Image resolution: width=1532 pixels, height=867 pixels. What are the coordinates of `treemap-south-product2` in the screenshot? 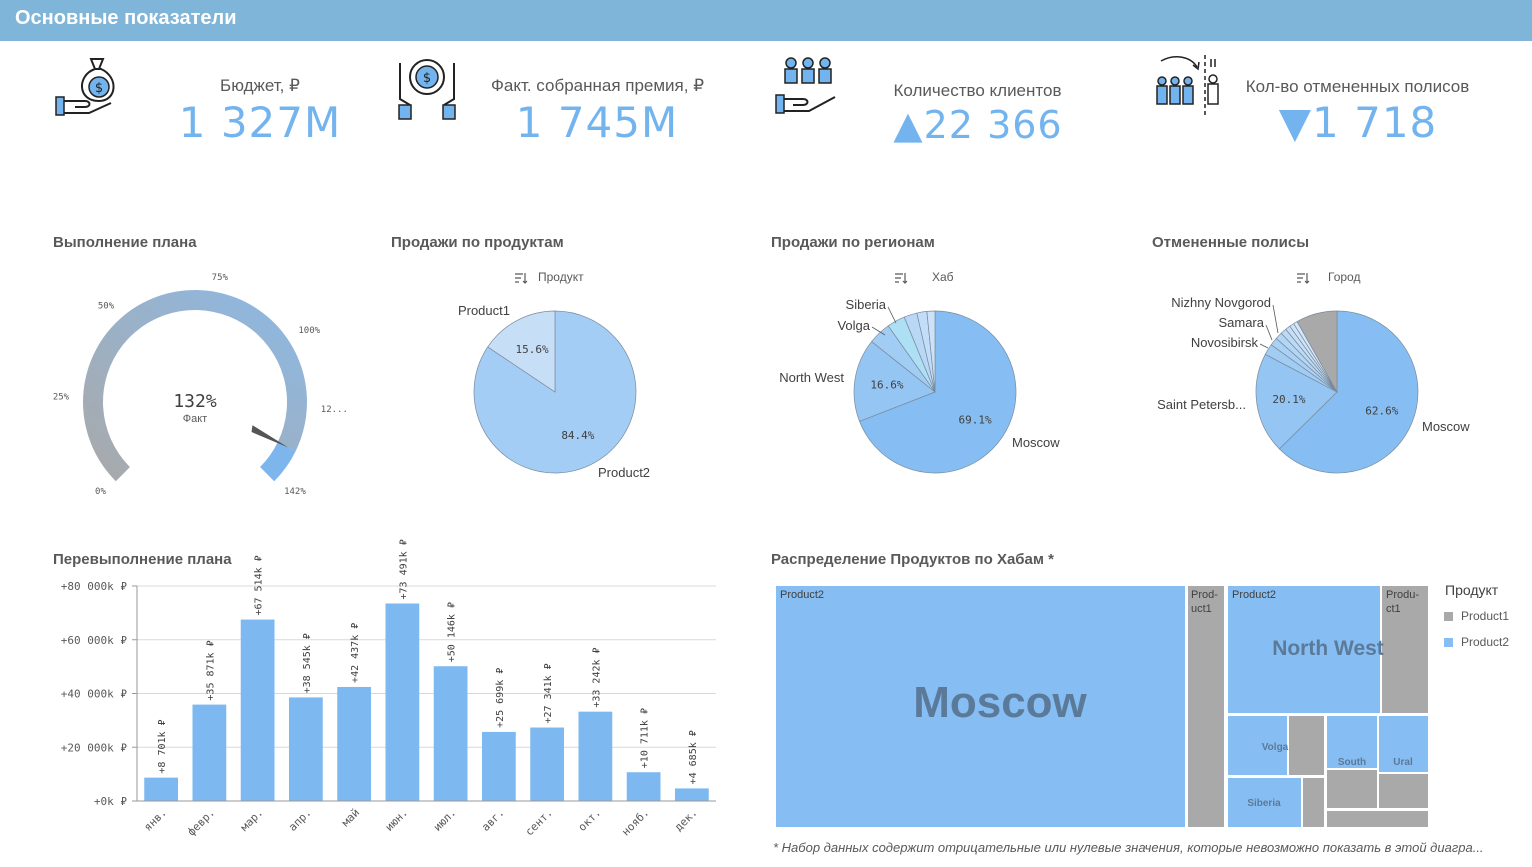 It's located at (1352, 742).